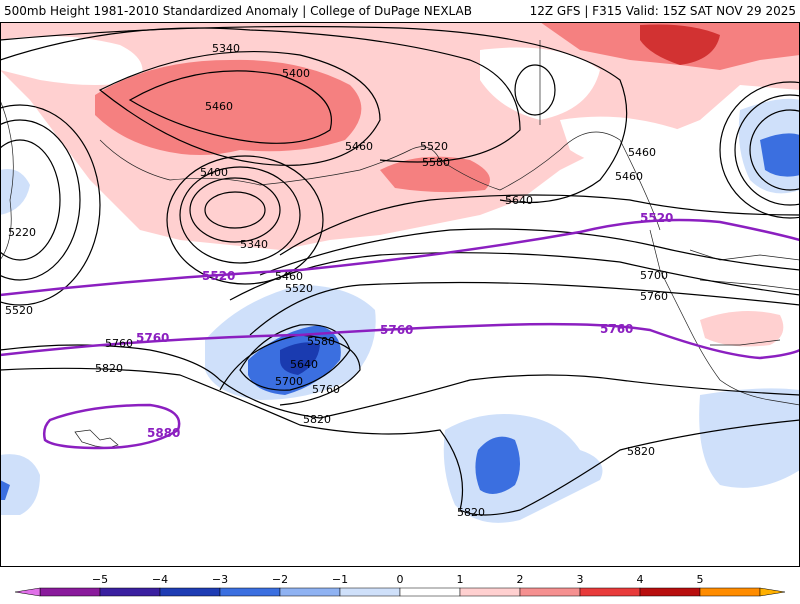  I want to click on colorbar-tick-label: 5, so click(700, 579).